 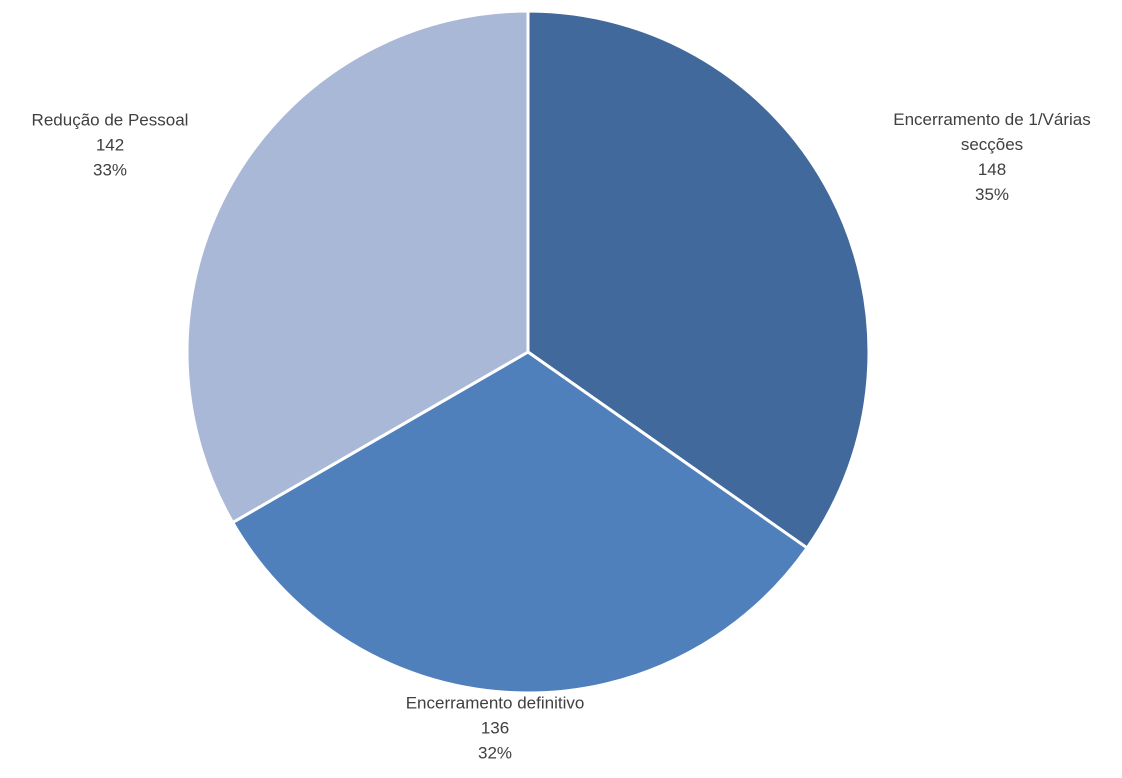 I want to click on slice-category-label: secções, so click(x=992, y=144).